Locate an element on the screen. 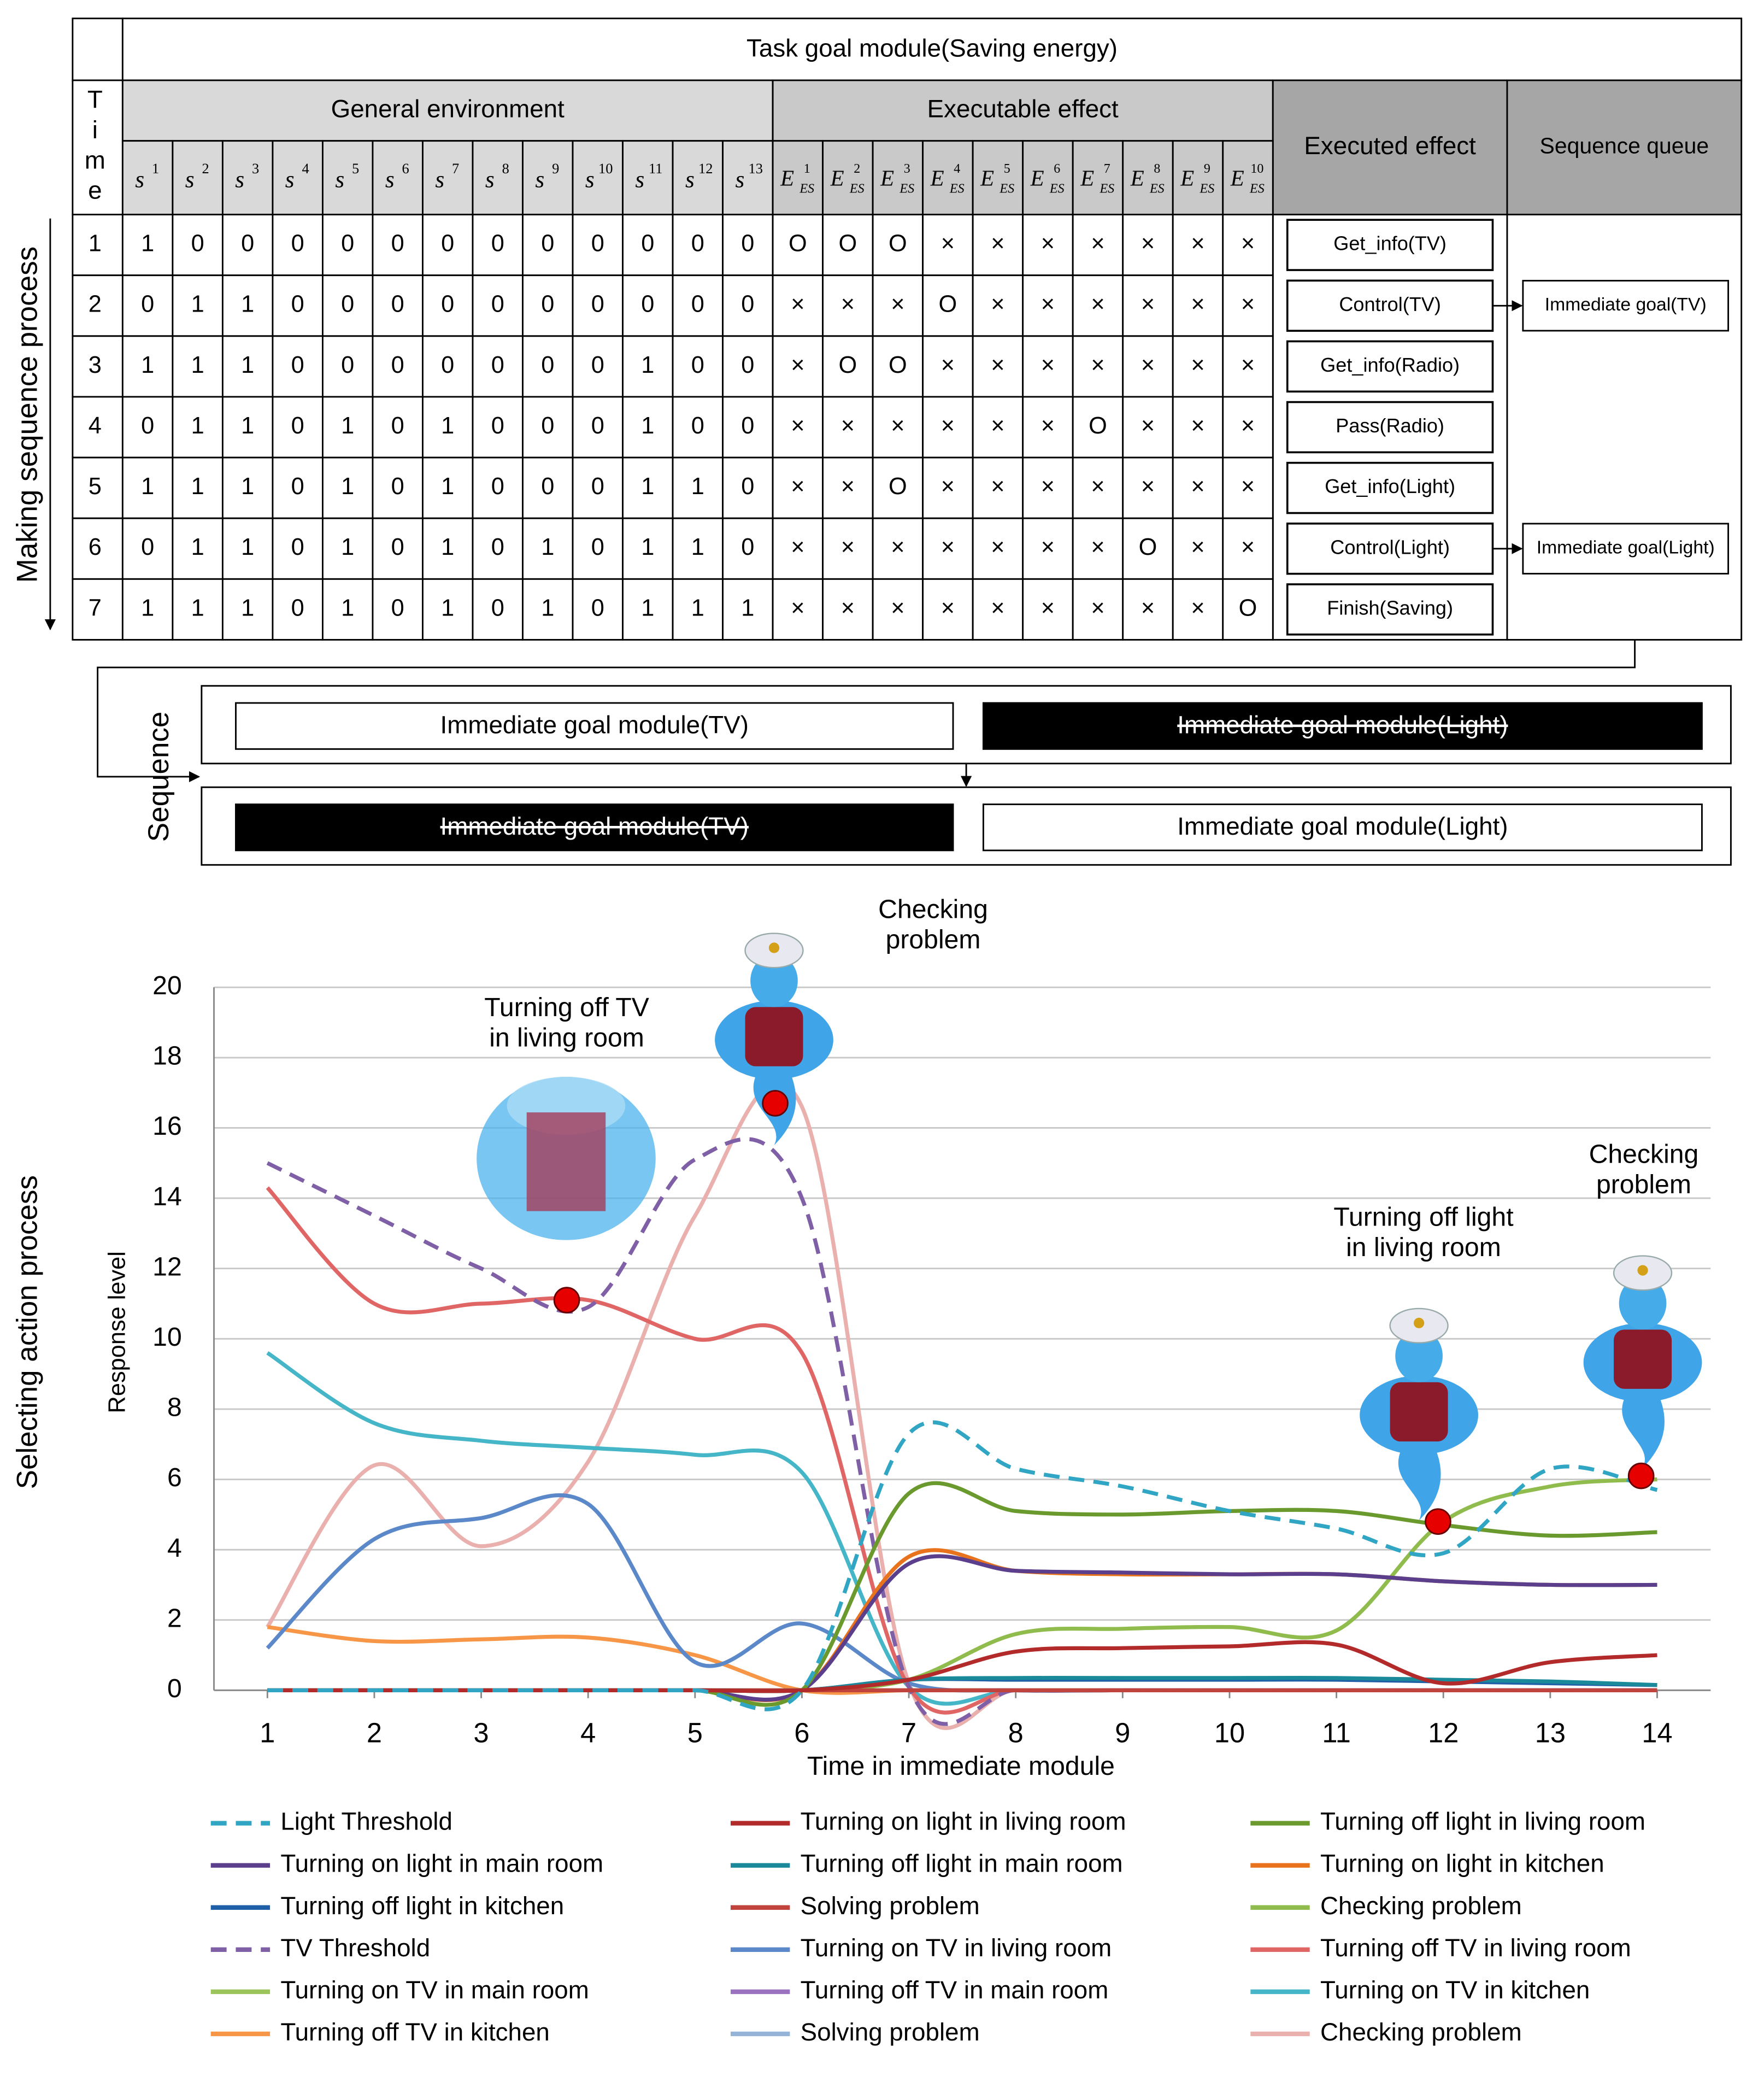  time-value: 1 is located at coordinates (95, 244).